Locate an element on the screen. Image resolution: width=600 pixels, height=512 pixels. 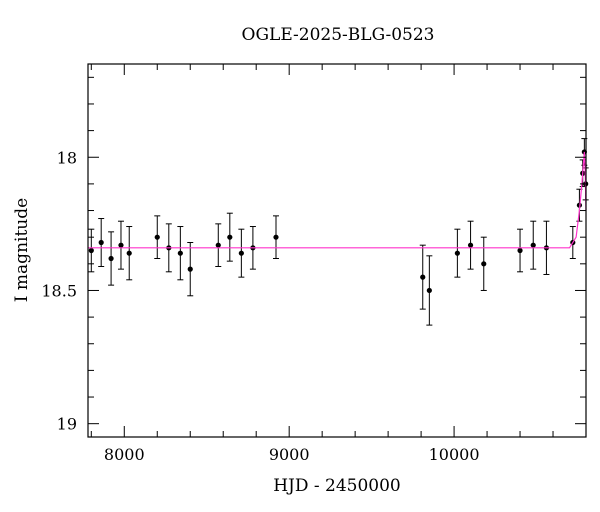
x-tick-label: 10000 is located at coordinates (454, 454).